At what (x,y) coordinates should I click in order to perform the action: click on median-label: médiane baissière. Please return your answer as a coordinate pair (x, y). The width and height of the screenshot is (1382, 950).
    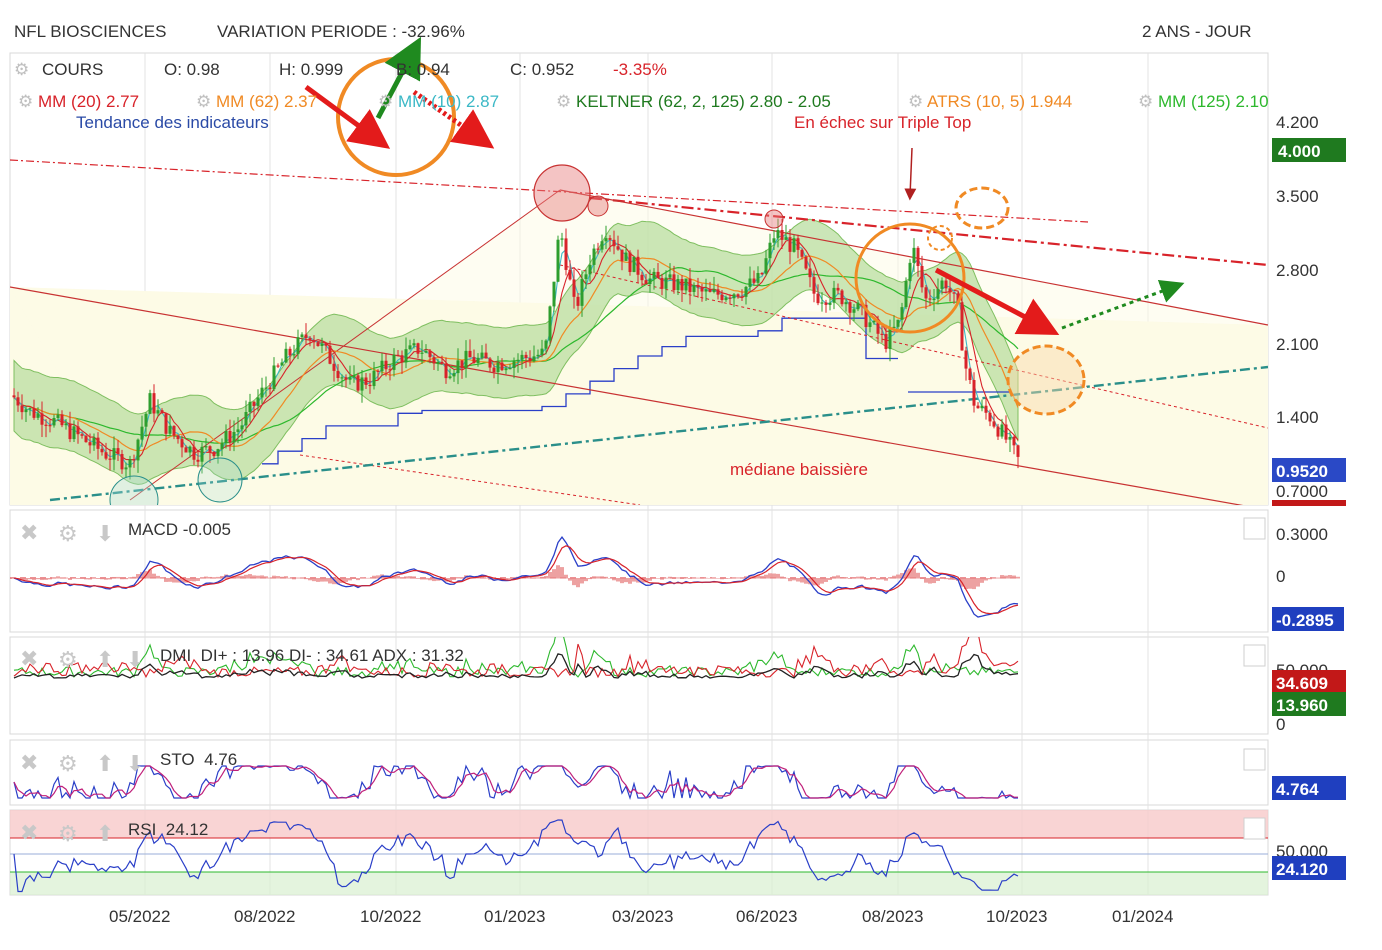
    Looking at the image, I should click on (799, 469).